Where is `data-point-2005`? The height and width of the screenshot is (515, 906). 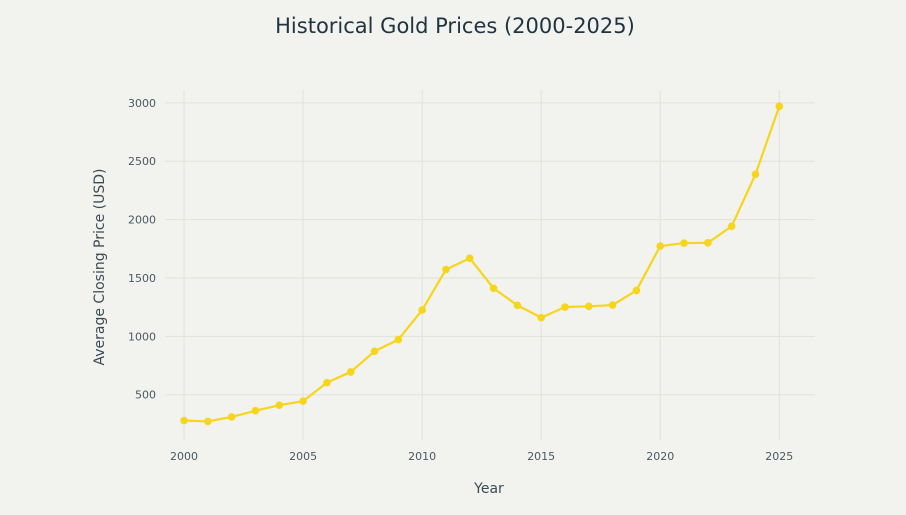
data-point-2005 is located at coordinates (303, 401).